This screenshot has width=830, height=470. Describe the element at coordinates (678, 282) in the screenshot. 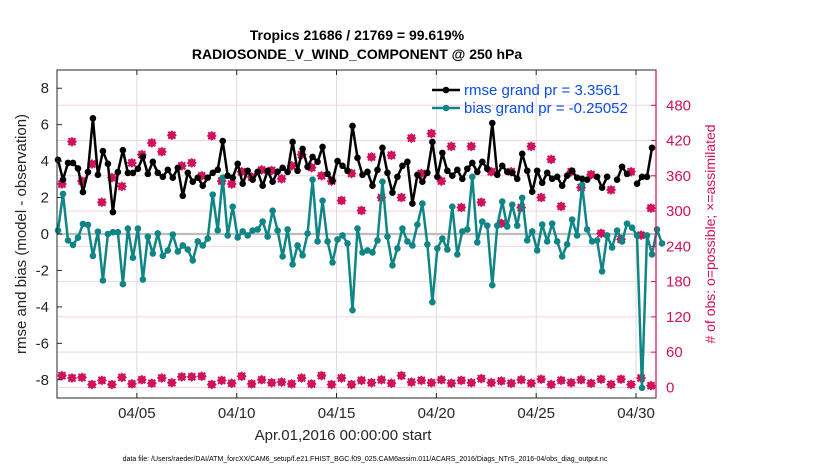

I see `tick-label-right: 180` at that location.